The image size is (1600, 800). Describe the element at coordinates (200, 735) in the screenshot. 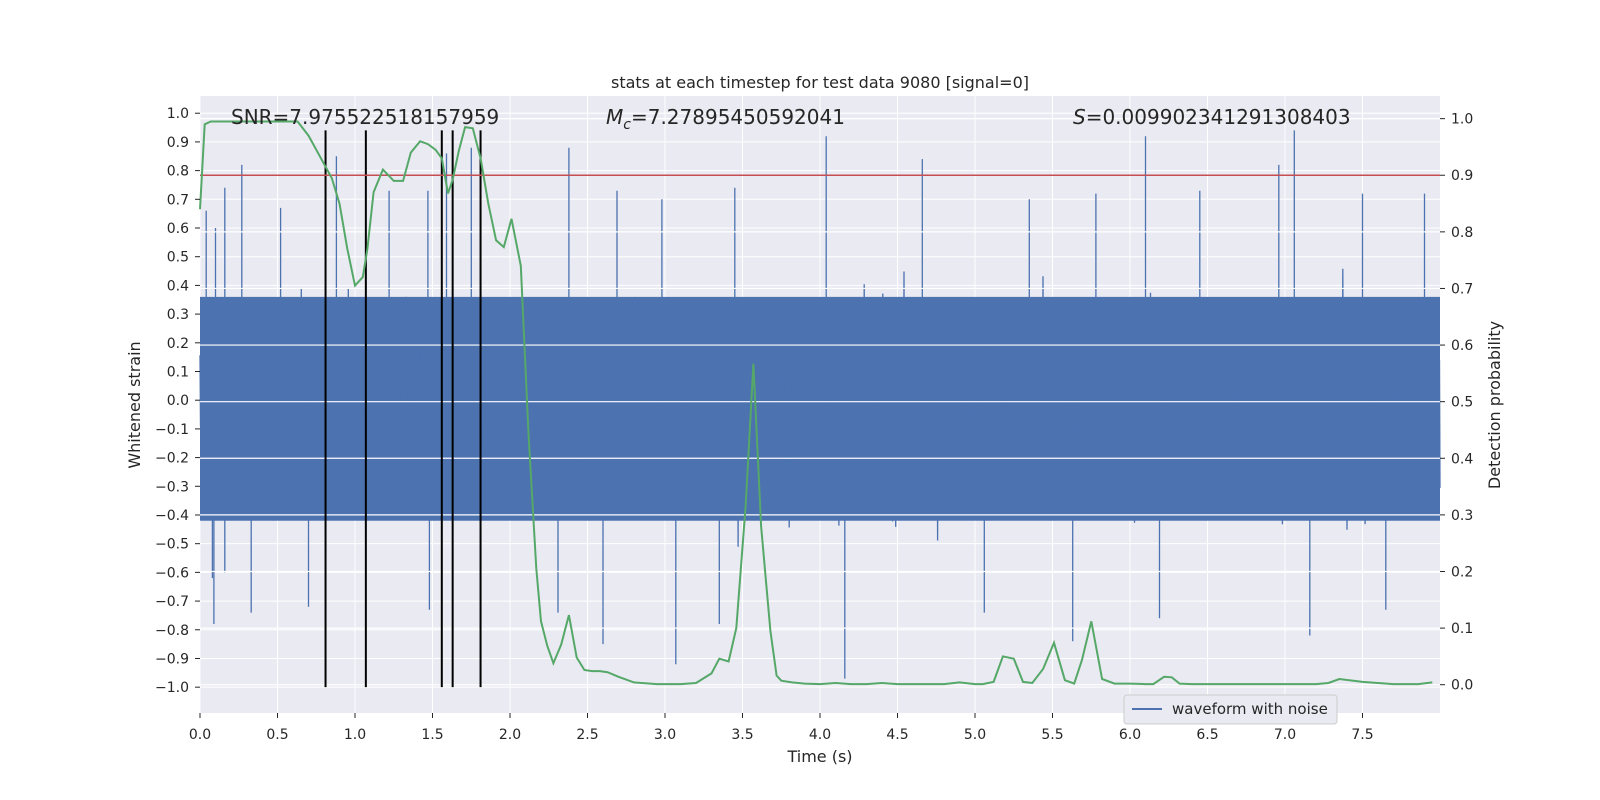

I see `x-tick-label: 0.0` at that location.